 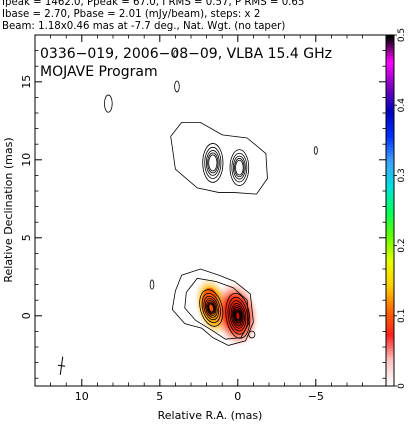 I want to click on y-tick-label: 0, so click(x=26, y=315).